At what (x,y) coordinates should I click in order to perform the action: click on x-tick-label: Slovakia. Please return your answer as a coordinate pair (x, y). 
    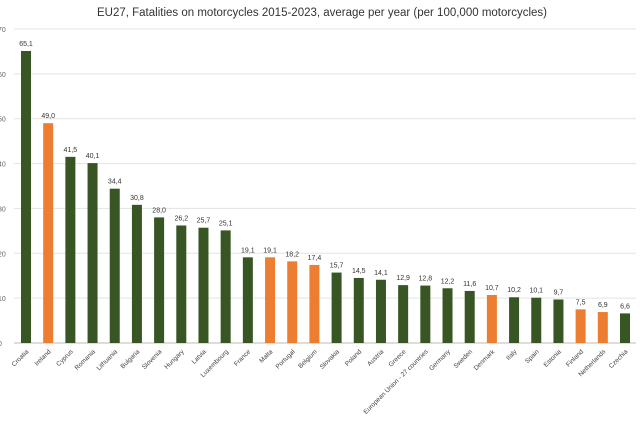
    Looking at the image, I should click on (330, 359).